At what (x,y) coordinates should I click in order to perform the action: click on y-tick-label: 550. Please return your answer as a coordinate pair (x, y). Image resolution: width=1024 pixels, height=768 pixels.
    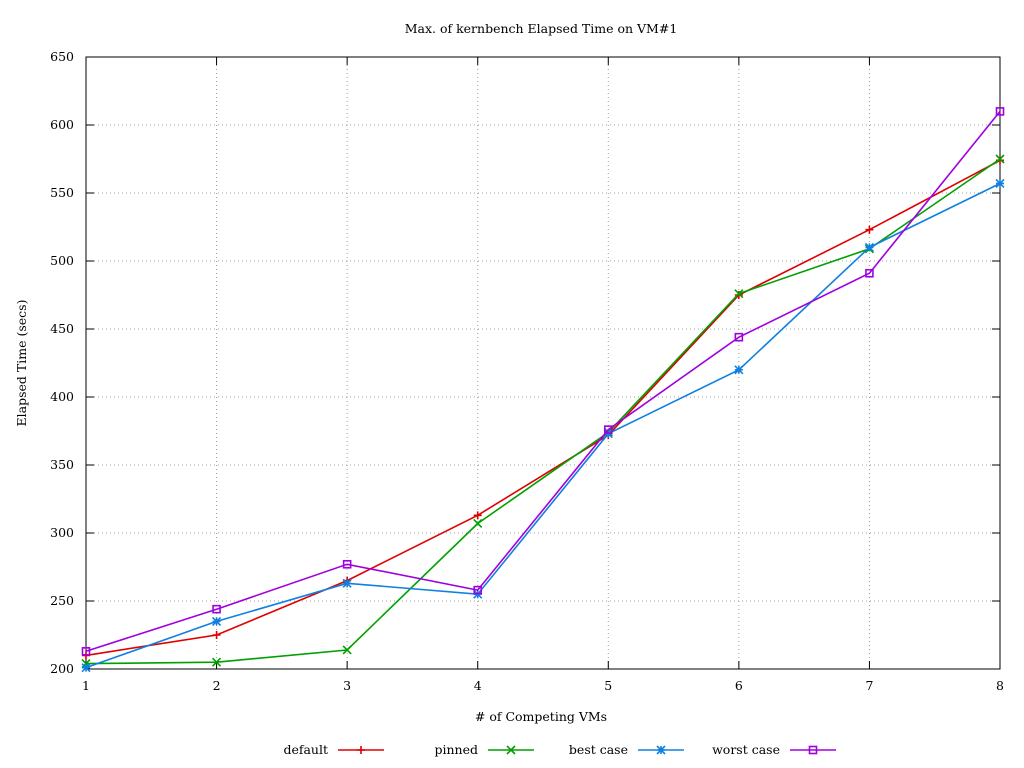
    Looking at the image, I should click on (62, 192).